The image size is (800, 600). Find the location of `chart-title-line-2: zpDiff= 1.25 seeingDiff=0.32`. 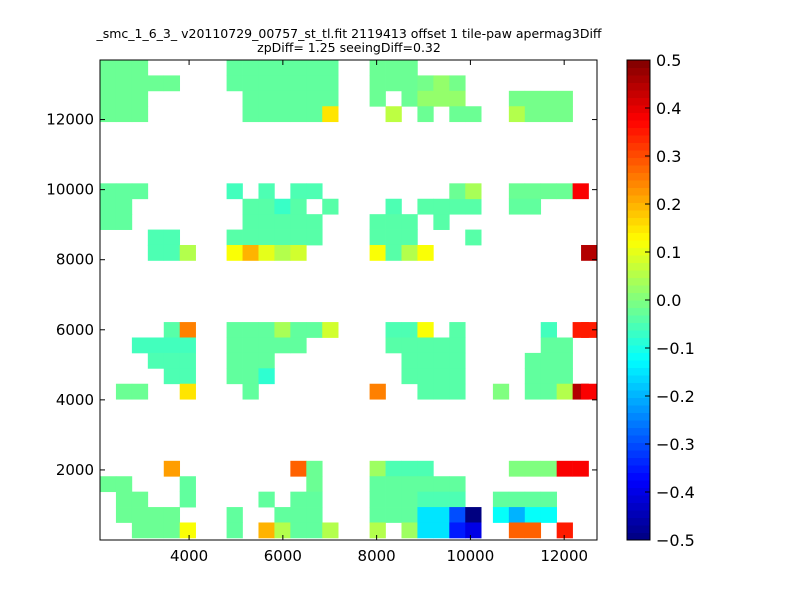

chart-title-line-2: zpDiff= 1.25 seeingDiff=0.32 is located at coordinates (349, 47).